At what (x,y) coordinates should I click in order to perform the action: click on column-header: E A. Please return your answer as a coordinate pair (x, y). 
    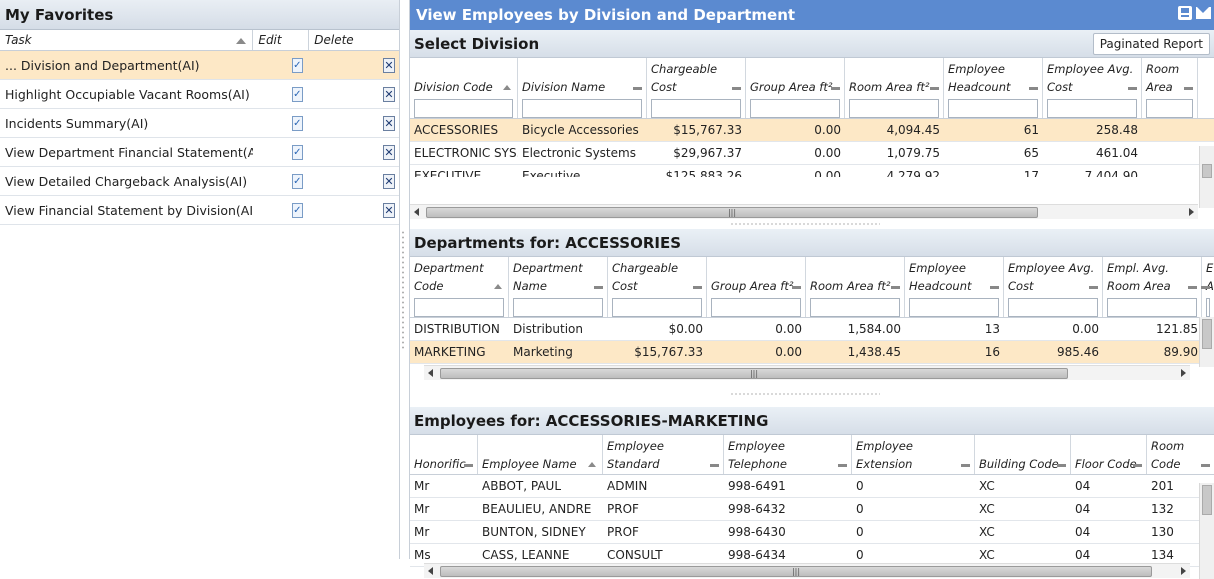
    Looking at the image, I should click on (1207, 287).